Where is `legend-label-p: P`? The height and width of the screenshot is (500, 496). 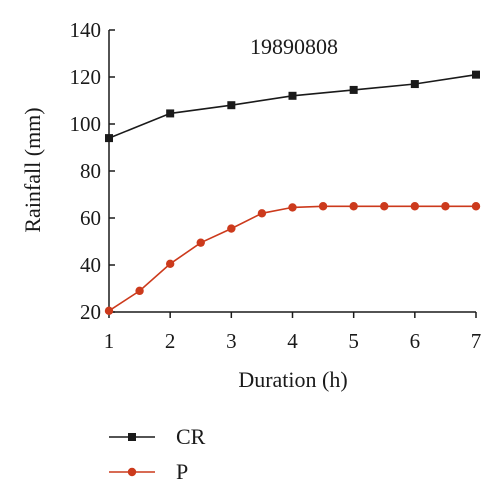 legend-label-p: P is located at coordinates (182, 471).